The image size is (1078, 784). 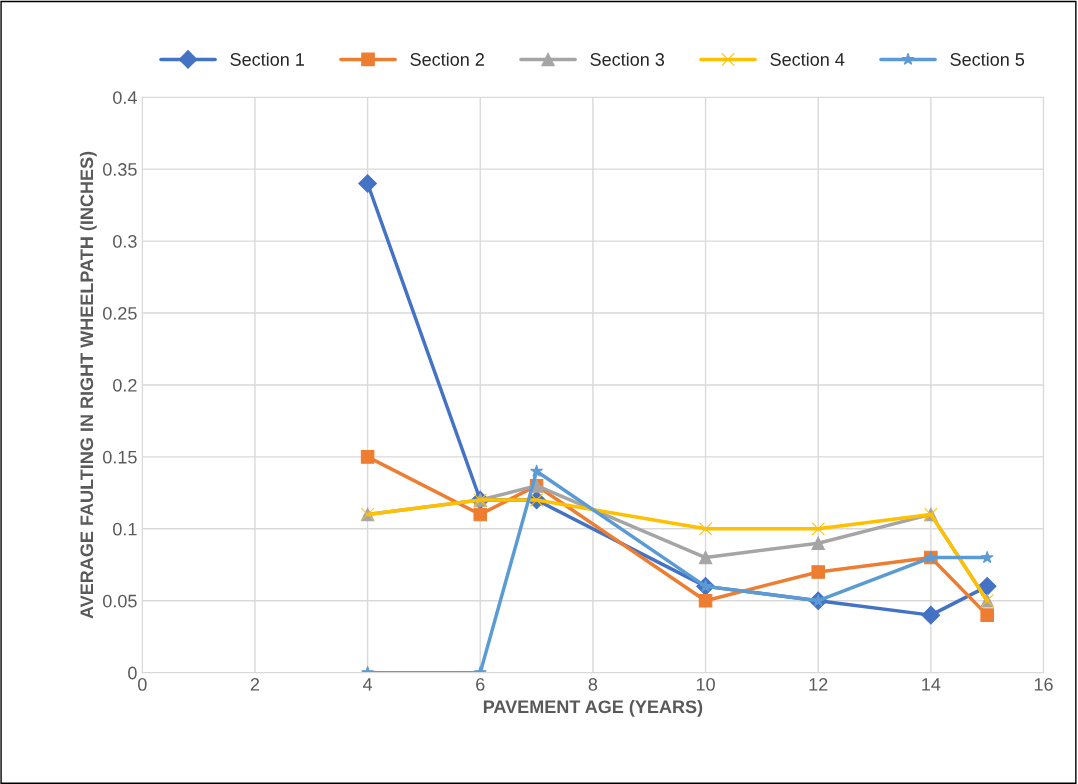 I want to click on legend-label: Section 1, so click(x=267, y=59).